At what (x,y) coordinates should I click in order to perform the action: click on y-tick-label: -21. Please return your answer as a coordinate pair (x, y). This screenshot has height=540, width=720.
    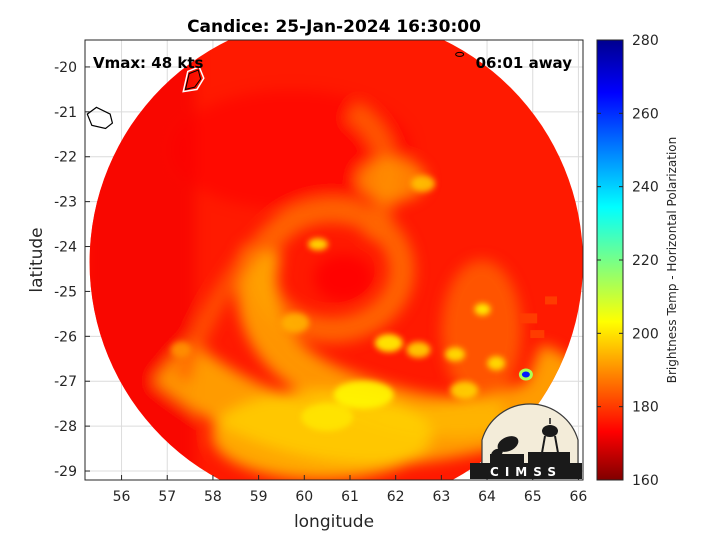
    Looking at the image, I should click on (65, 113).